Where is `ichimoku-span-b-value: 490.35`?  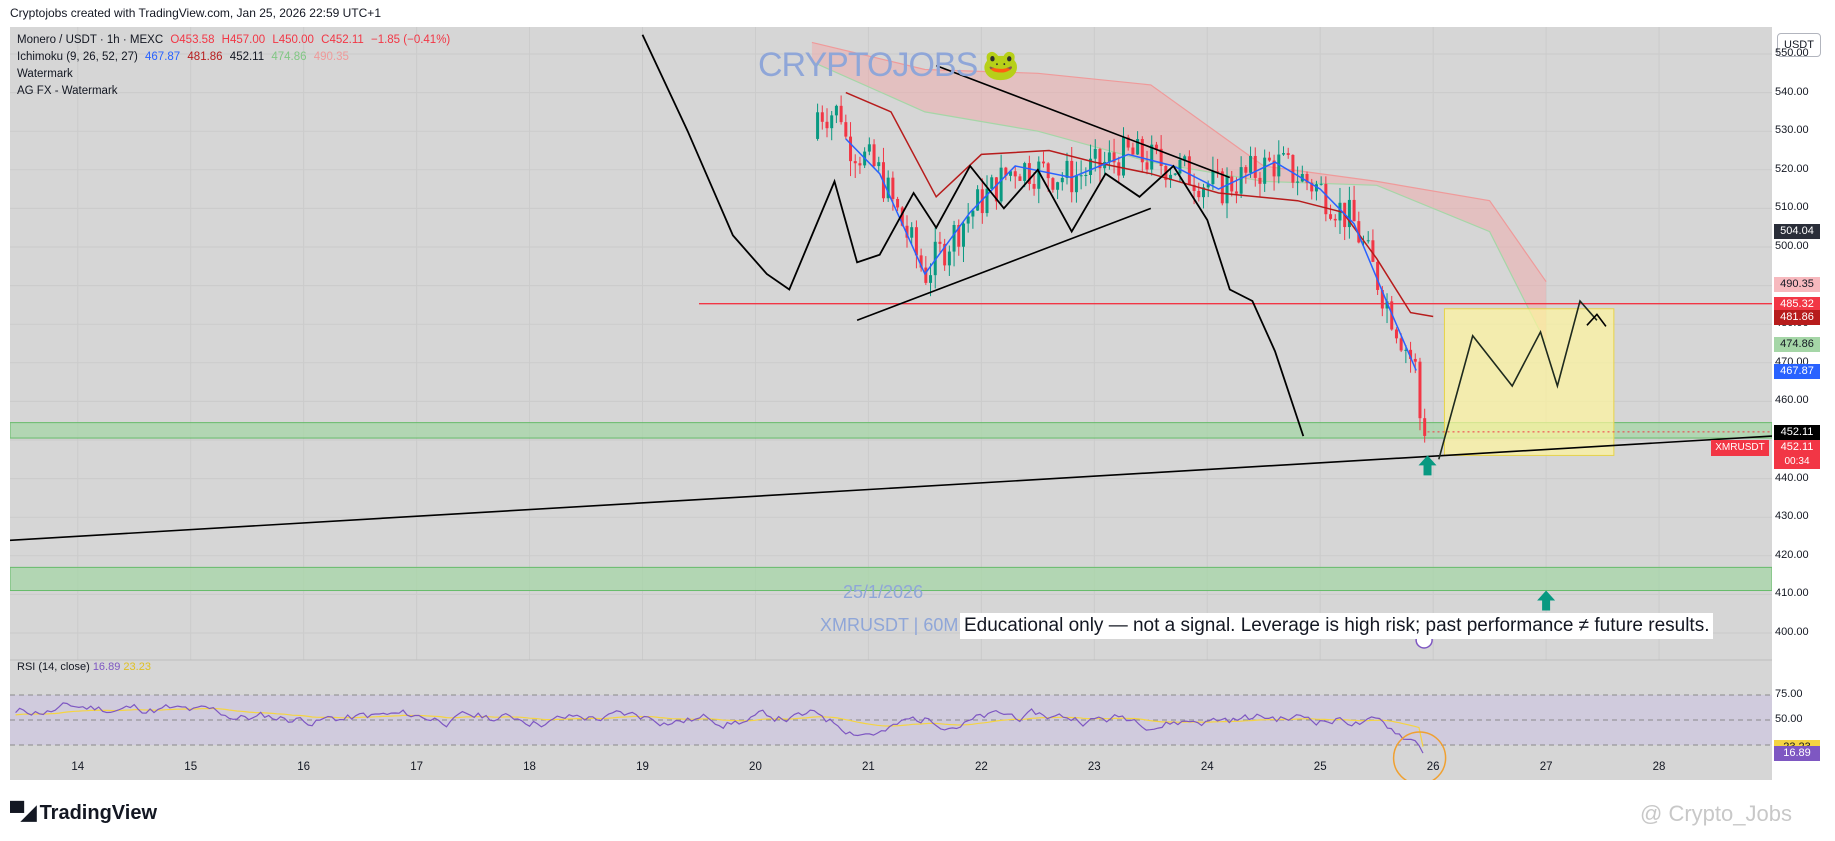
ichimoku-span-b-value: 490.35 is located at coordinates (331, 57).